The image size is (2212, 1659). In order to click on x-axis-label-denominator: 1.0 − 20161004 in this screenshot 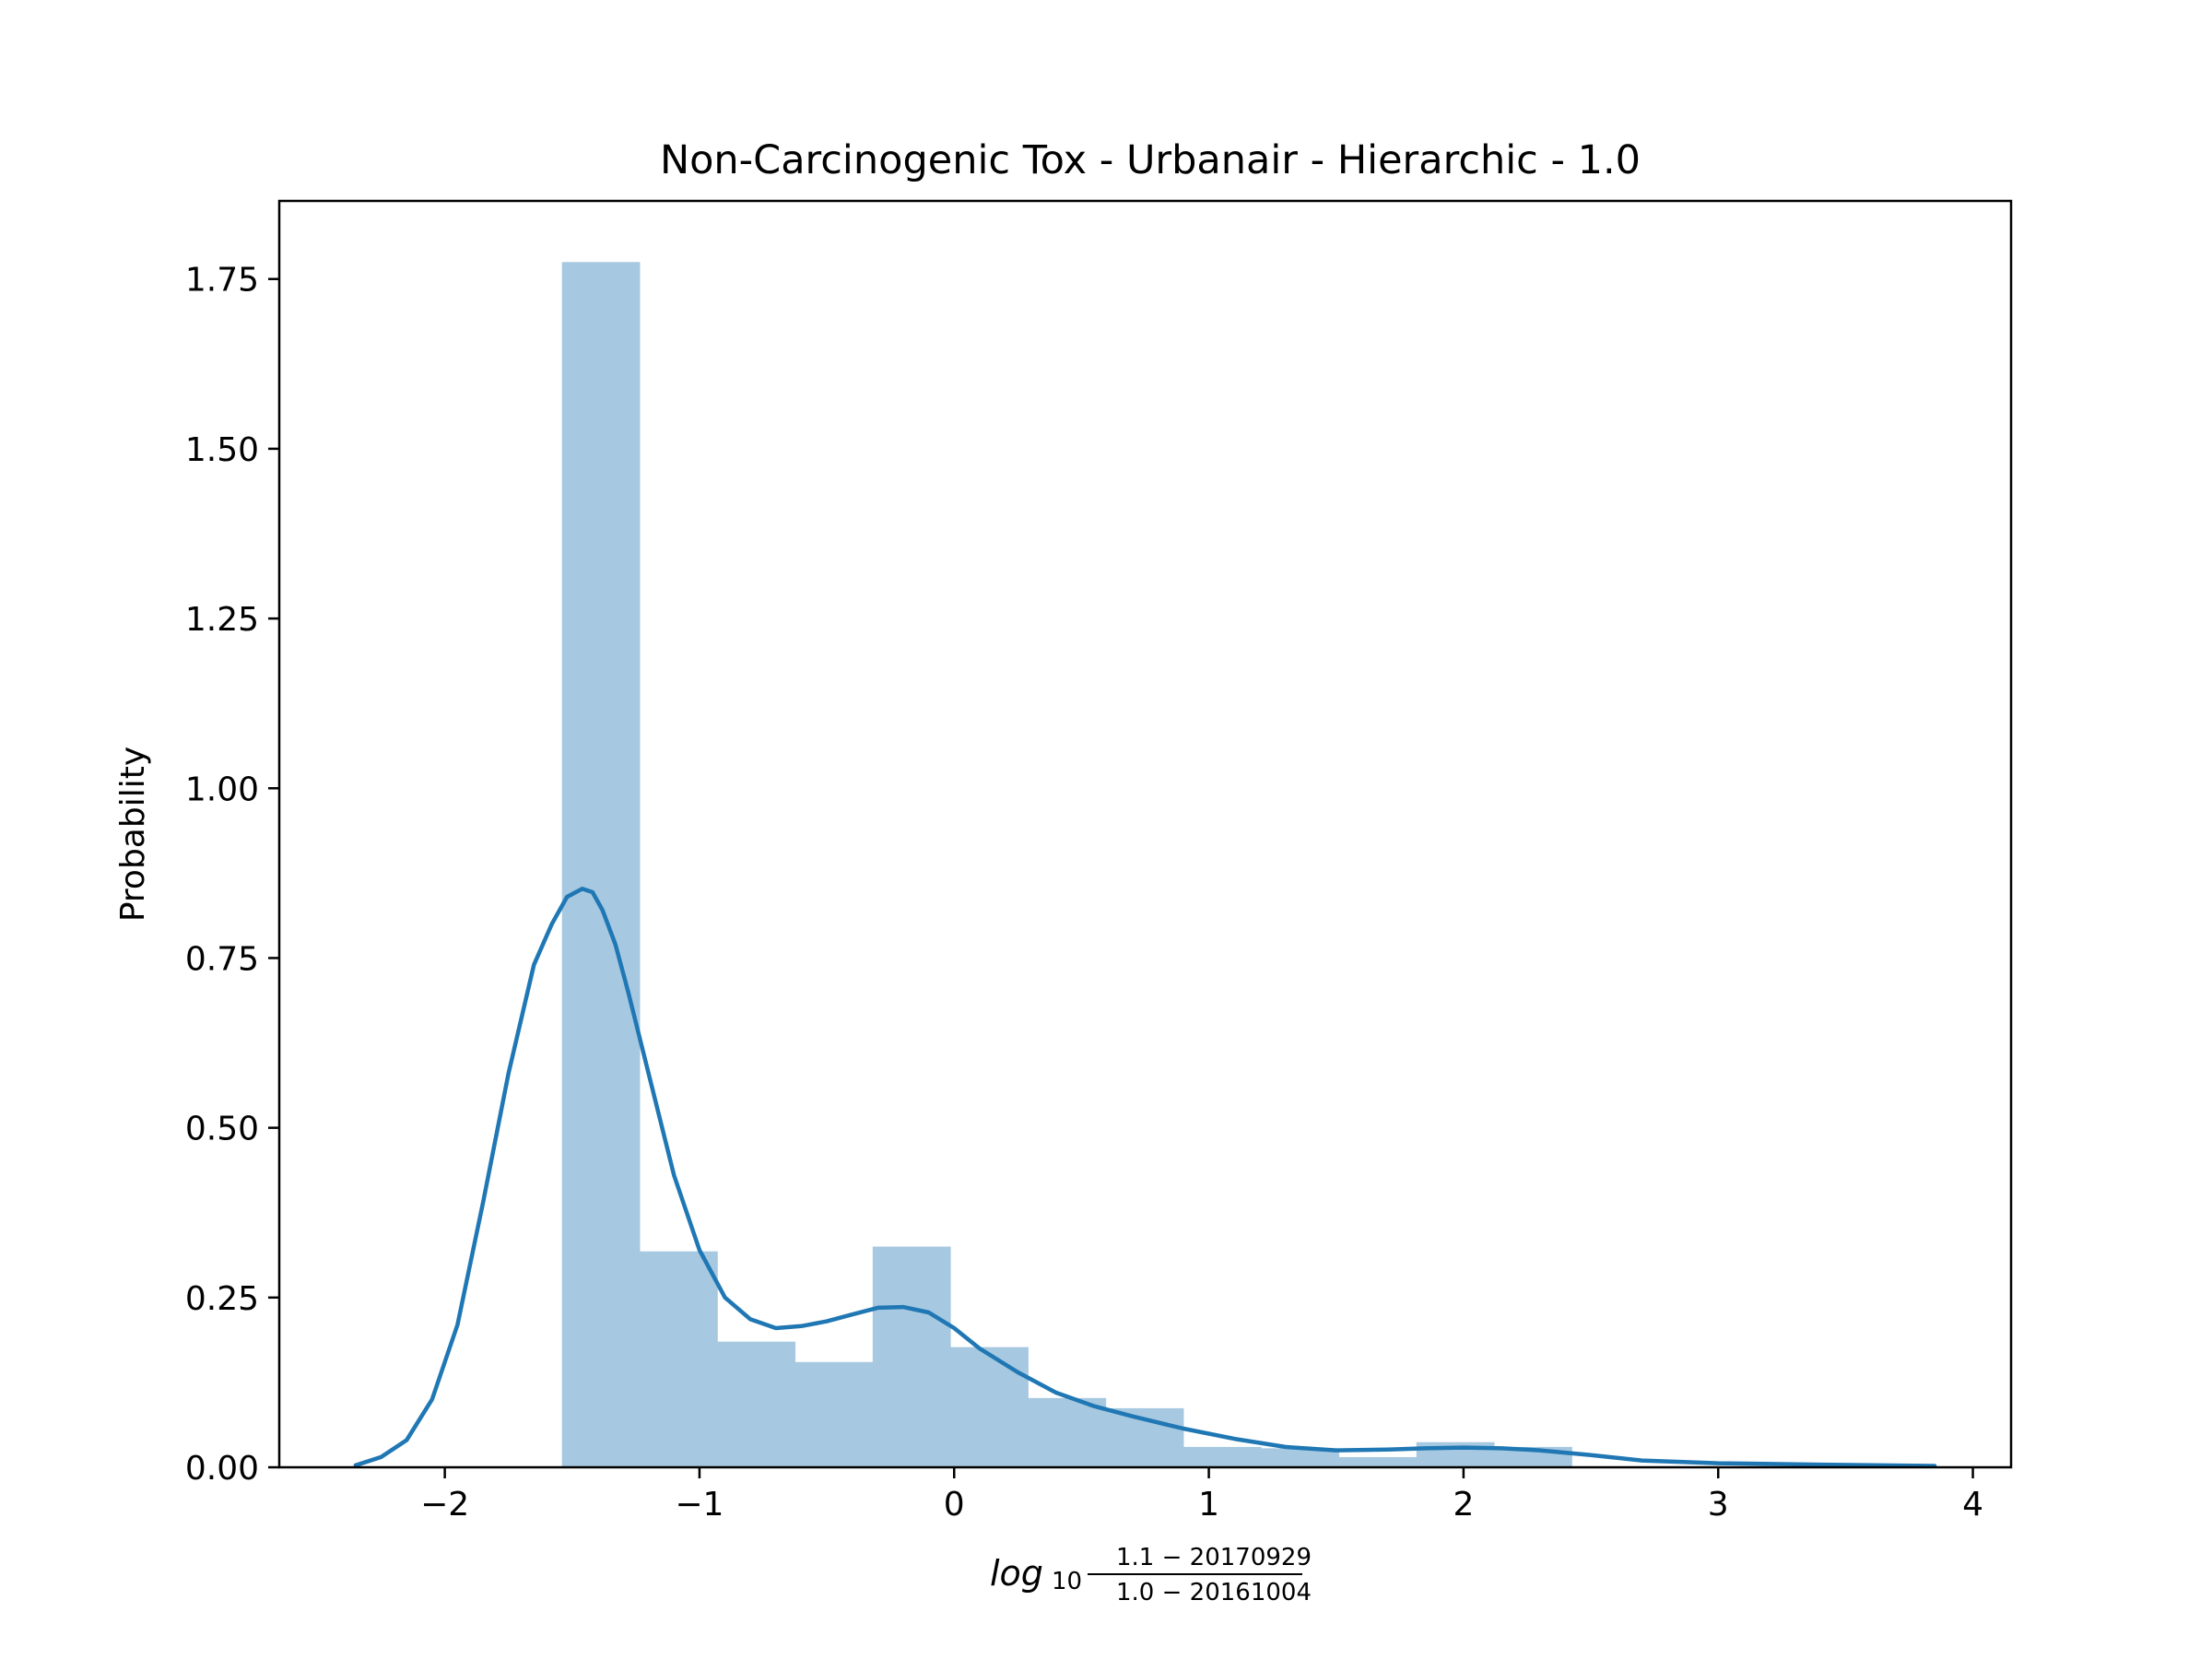, I will do `click(1214, 1592)`.